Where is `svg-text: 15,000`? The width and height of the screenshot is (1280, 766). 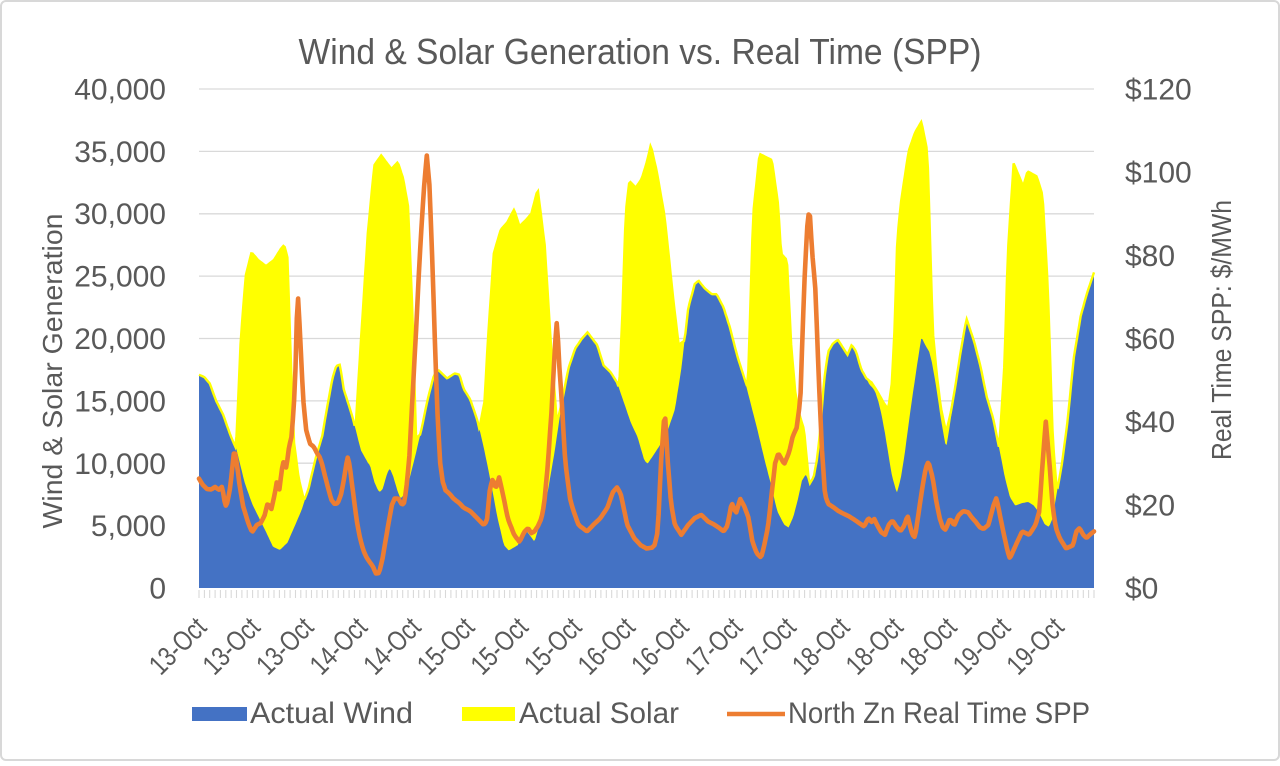
svg-text: 15,000 is located at coordinates (120, 401).